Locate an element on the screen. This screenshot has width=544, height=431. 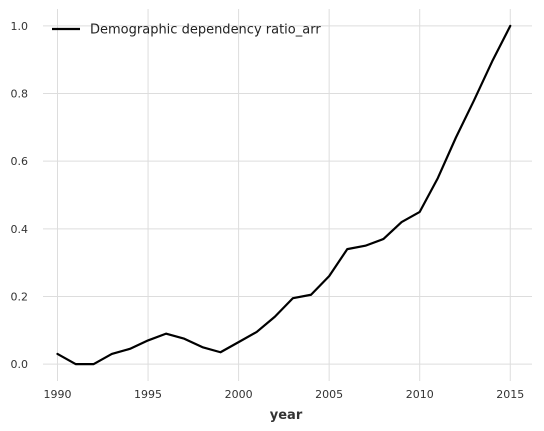
x-tick-label: 2005 is located at coordinates (329, 394).